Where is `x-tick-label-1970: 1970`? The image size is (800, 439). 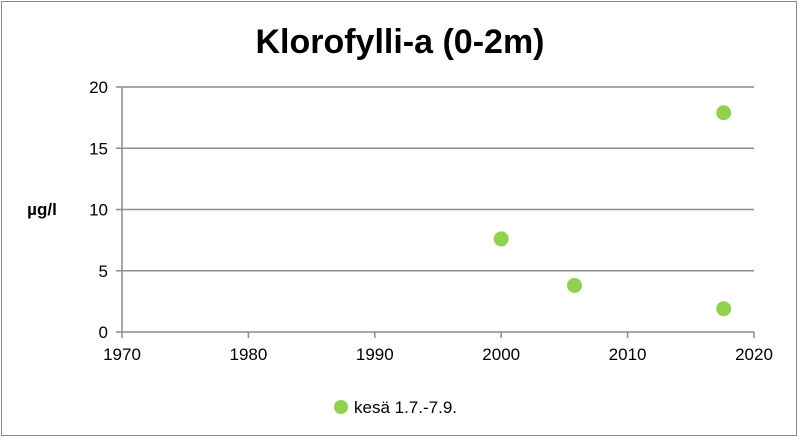
x-tick-label-1970: 1970 is located at coordinates (122, 354).